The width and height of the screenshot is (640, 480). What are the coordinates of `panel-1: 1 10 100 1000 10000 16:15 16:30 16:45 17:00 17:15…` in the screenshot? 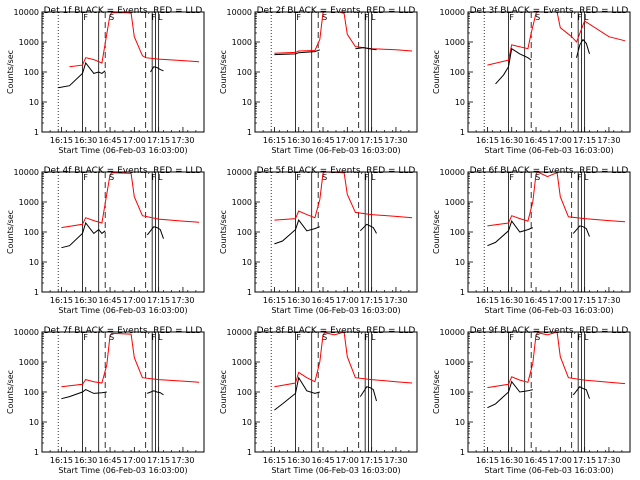 It's located at (105, 80).